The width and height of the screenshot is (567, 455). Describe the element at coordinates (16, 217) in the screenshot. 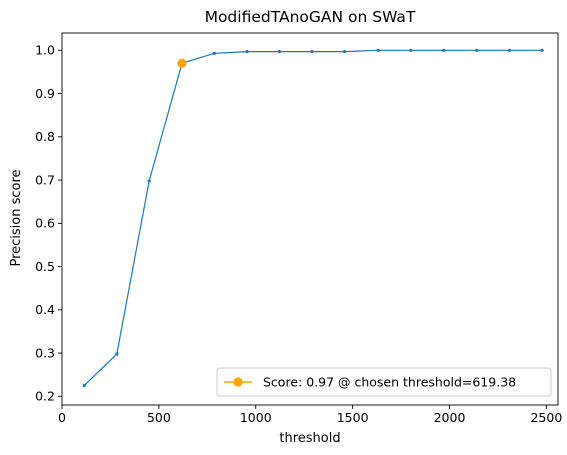

I see `y-axis-label: Precision score` at that location.